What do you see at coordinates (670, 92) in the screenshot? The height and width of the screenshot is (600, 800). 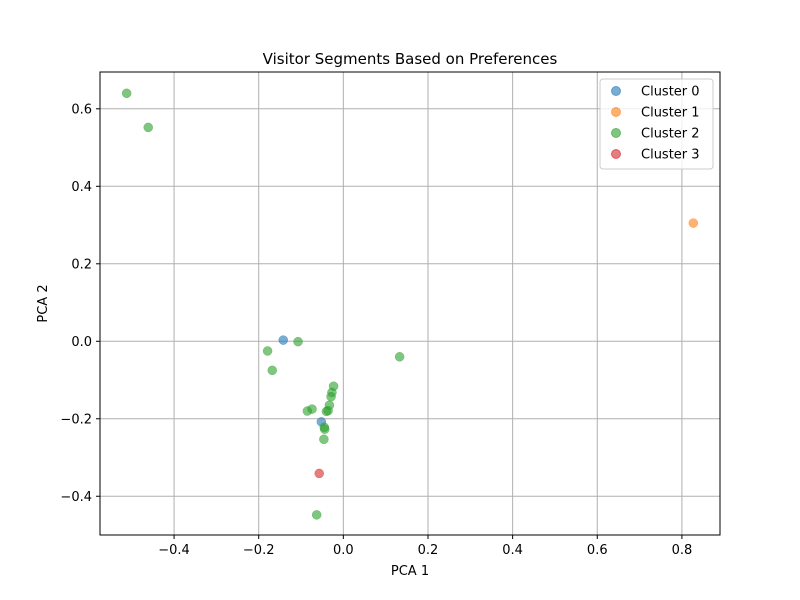 I see `legend-entry-label: Cluster 0` at bounding box center [670, 92].